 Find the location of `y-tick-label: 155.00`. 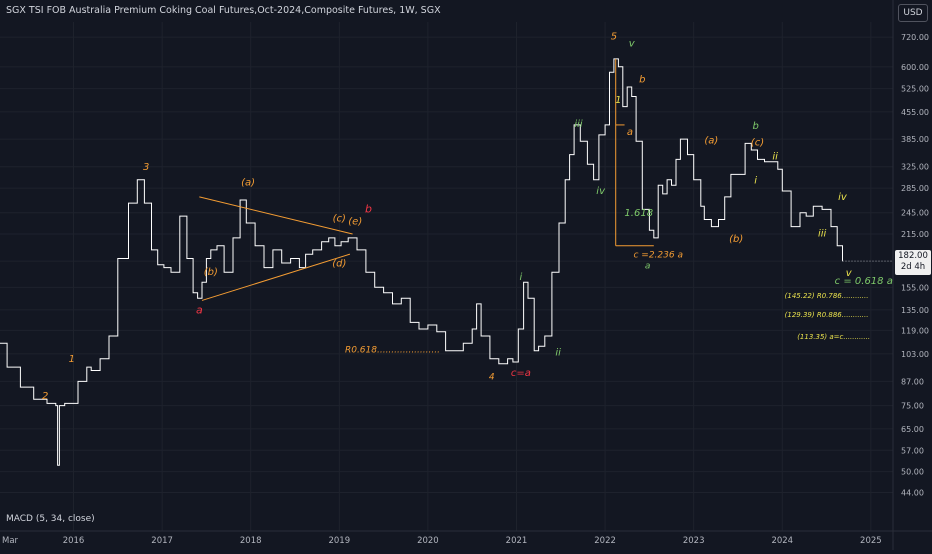

y-tick-label: 155.00 is located at coordinates (915, 287).